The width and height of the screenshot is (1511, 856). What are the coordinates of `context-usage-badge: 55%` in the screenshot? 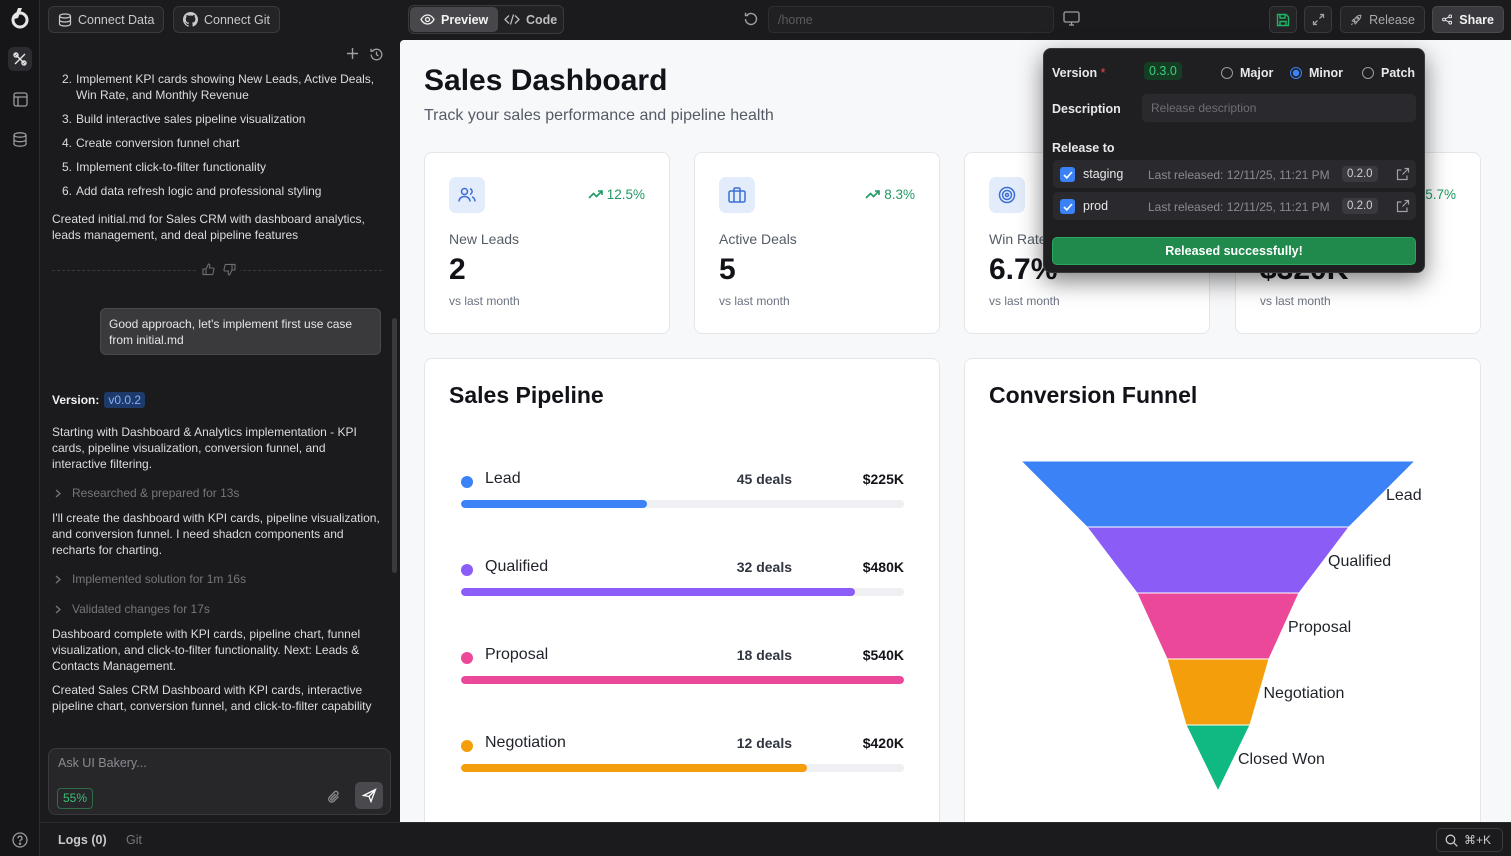 It's located at (75, 798).